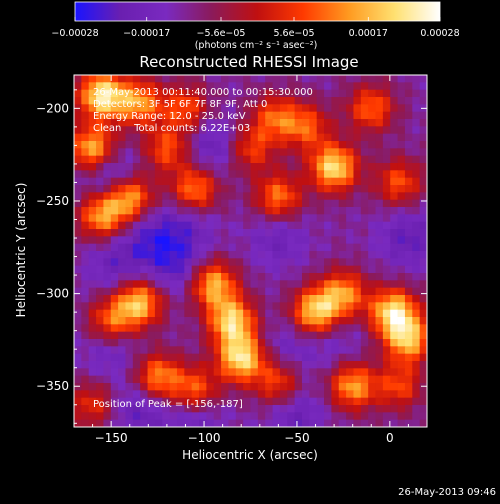  What do you see at coordinates (146, 33) in the screenshot?
I see `colorbar-tick-label: −0.00017` at bounding box center [146, 33].